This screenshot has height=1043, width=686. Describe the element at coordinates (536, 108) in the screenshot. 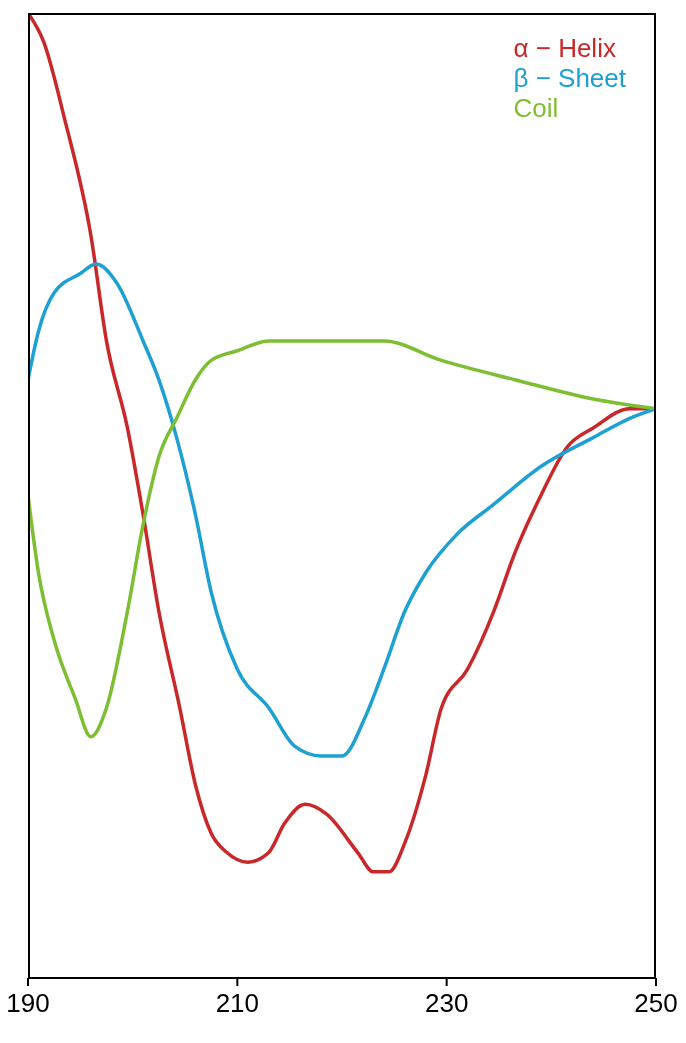

I see `text: Coil` at that location.